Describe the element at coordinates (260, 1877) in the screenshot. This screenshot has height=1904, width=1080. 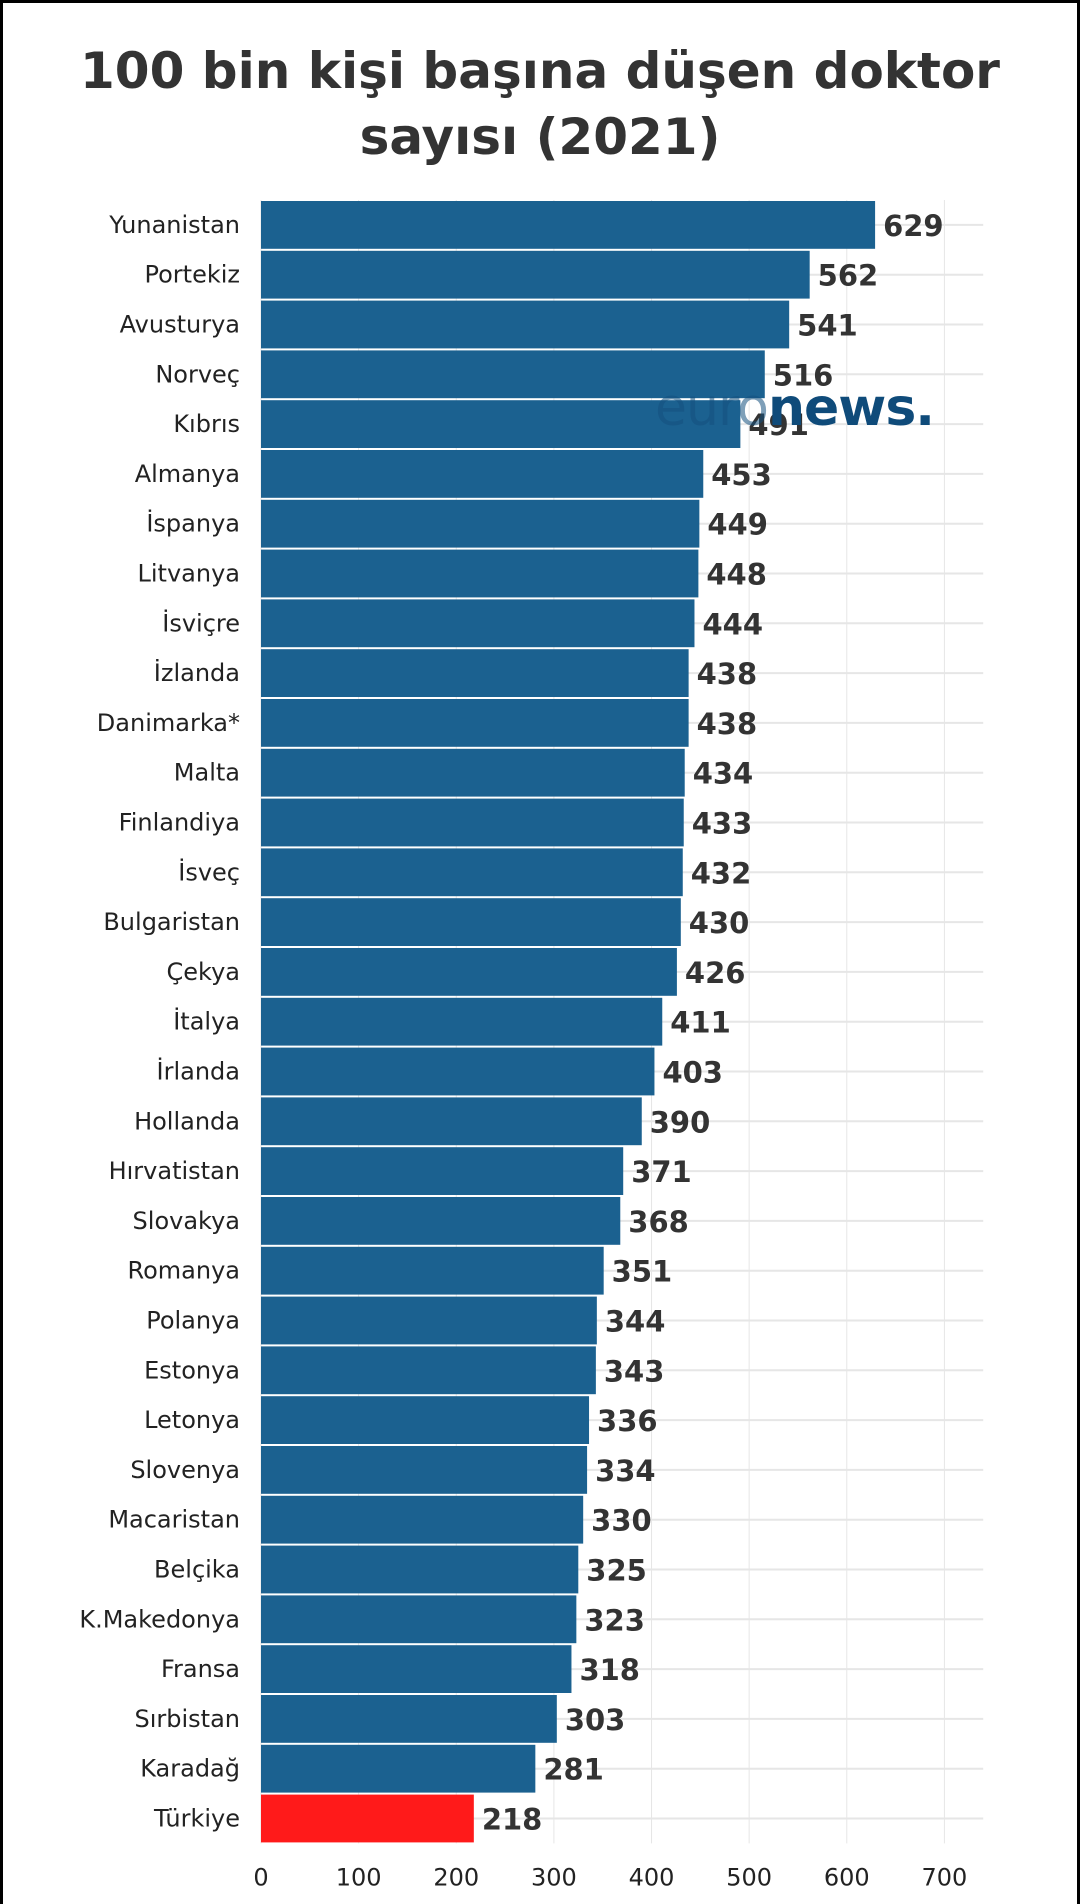
I see `x-tick-label: 0` at that location.